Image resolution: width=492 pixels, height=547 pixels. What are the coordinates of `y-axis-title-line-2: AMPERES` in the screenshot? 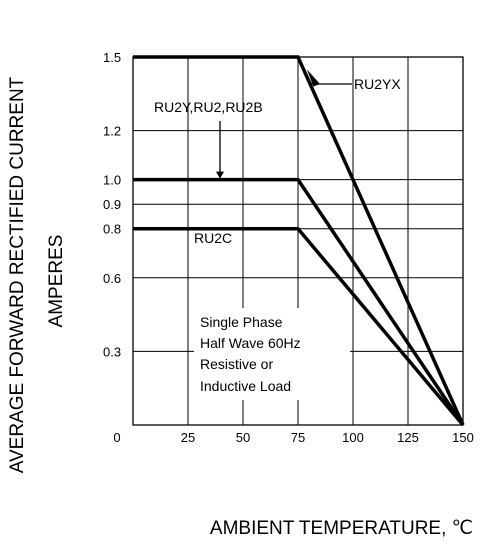 It's located at (56, 281).